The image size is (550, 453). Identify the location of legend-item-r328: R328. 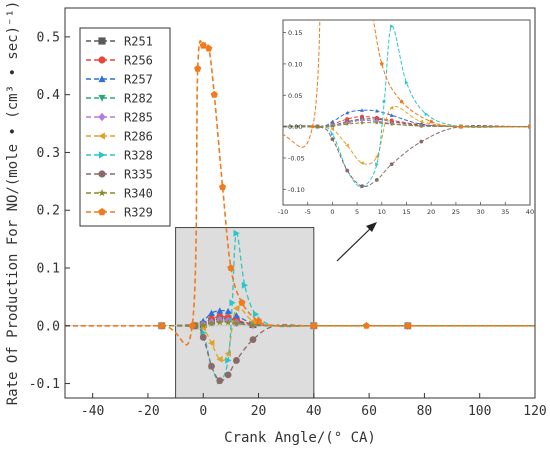
(119, 156).